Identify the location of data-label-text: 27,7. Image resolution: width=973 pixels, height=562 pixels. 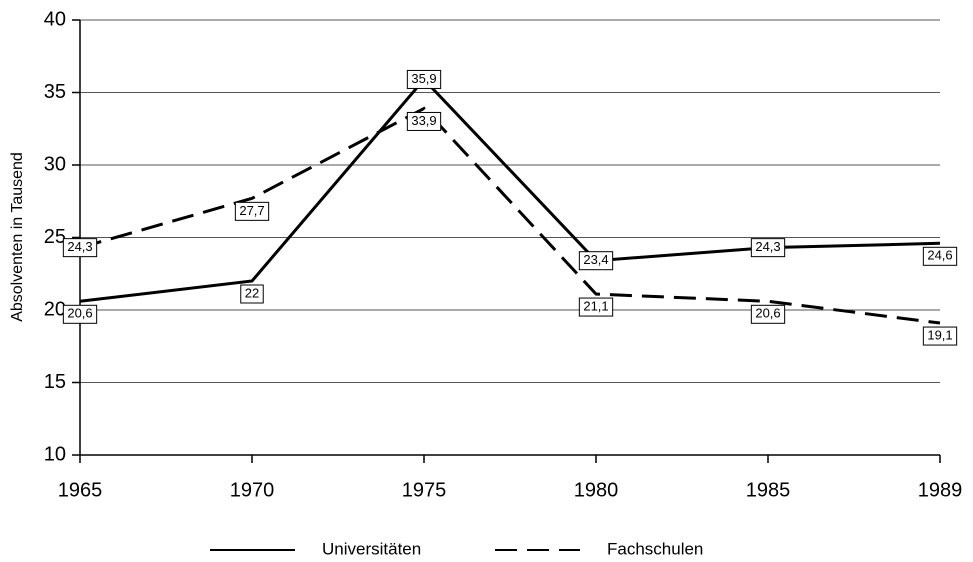
(251, 210).